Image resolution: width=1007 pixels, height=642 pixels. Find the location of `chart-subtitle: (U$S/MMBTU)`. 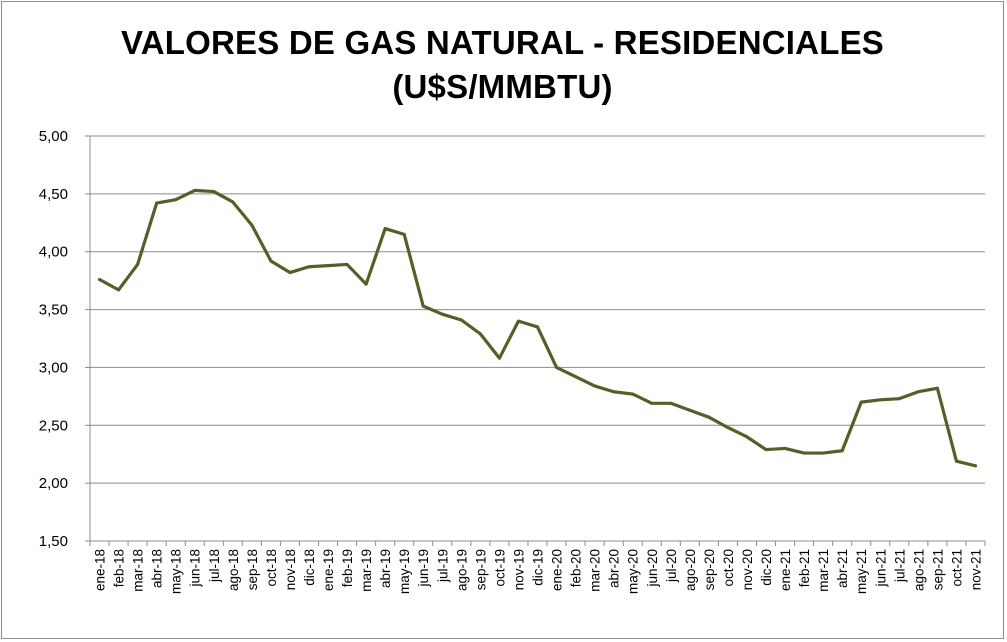

chart-subtitle: (U$S/MMBTU) is located at coordinates (502, 86).